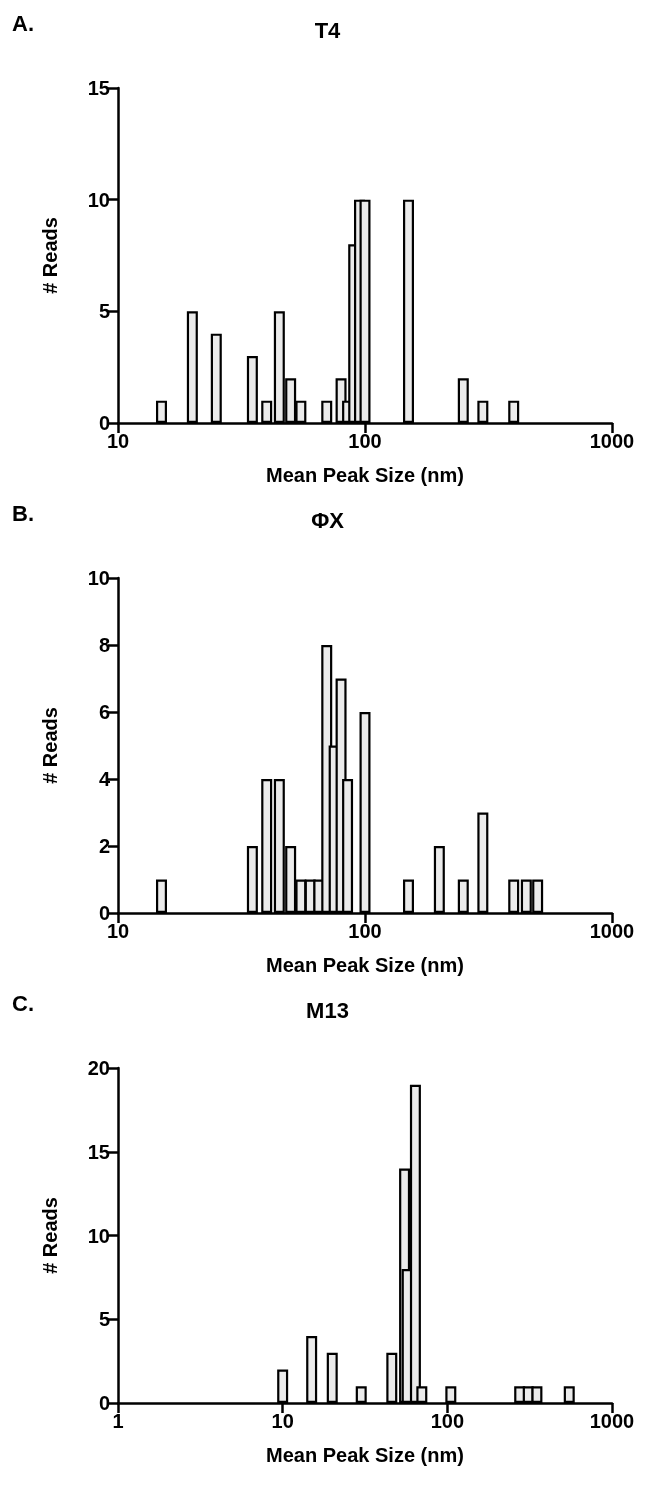 Image resolution: width=655 pixels, height=1500 pixels. What do you see at coordinates (98, 1068) in the screenshot?
I see `y-tick-label: 20` at bounding box center [98, 1068].